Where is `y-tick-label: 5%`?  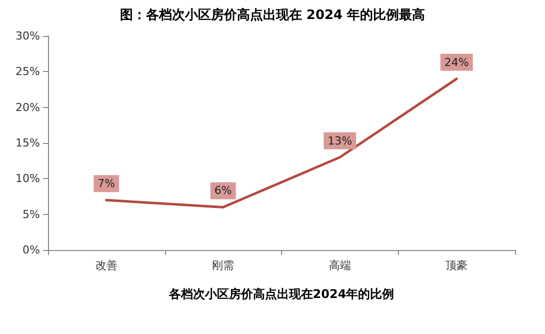 y-tick-label: 5% is located at coordinates (31, 214).